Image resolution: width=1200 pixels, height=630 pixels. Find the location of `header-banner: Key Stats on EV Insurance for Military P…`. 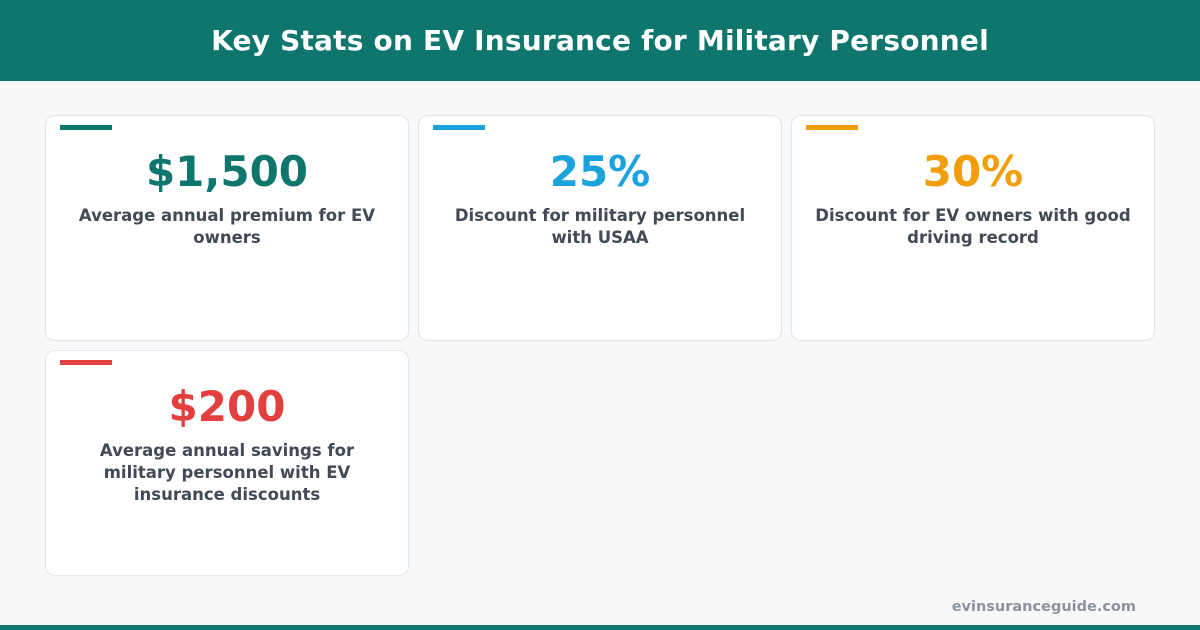

header-banner: Key Stats on EV Insurance for Military P… is located at coordinates (600, 40).